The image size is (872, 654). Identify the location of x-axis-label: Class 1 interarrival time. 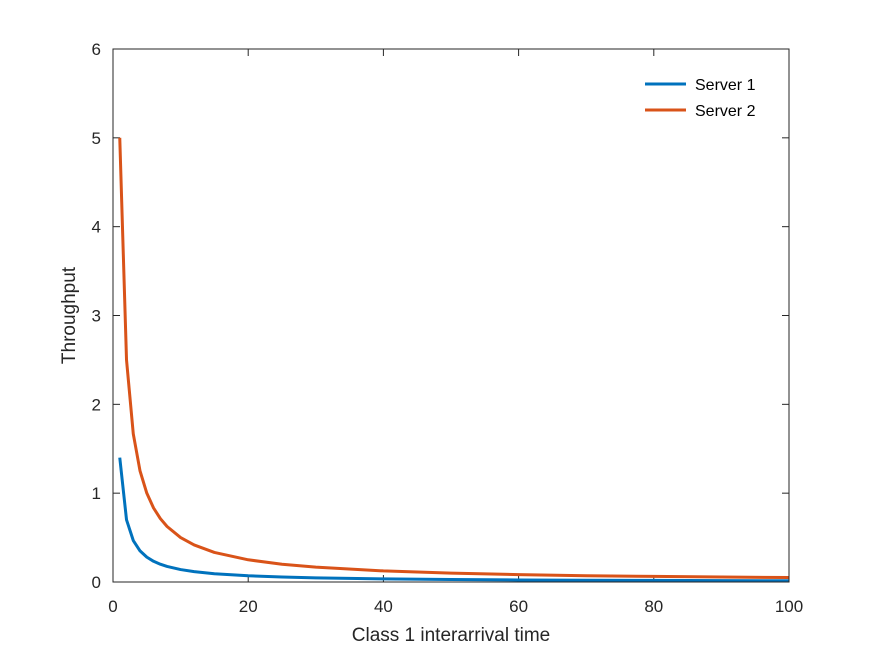
(451, 635).